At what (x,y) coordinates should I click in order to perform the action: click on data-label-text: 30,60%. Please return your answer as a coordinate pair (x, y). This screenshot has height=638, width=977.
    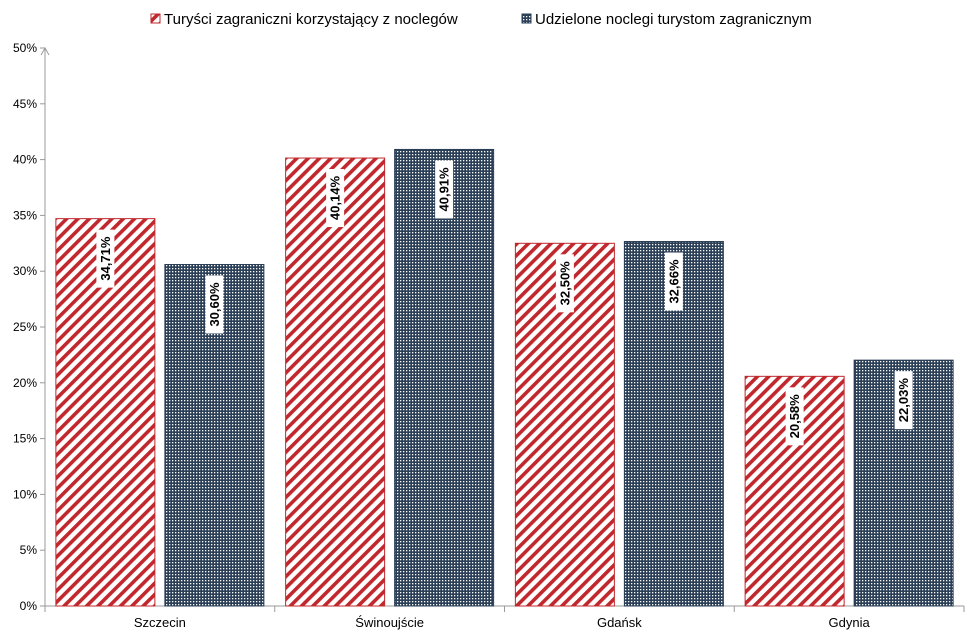
    Looking at the image, I should click on (214, 304).